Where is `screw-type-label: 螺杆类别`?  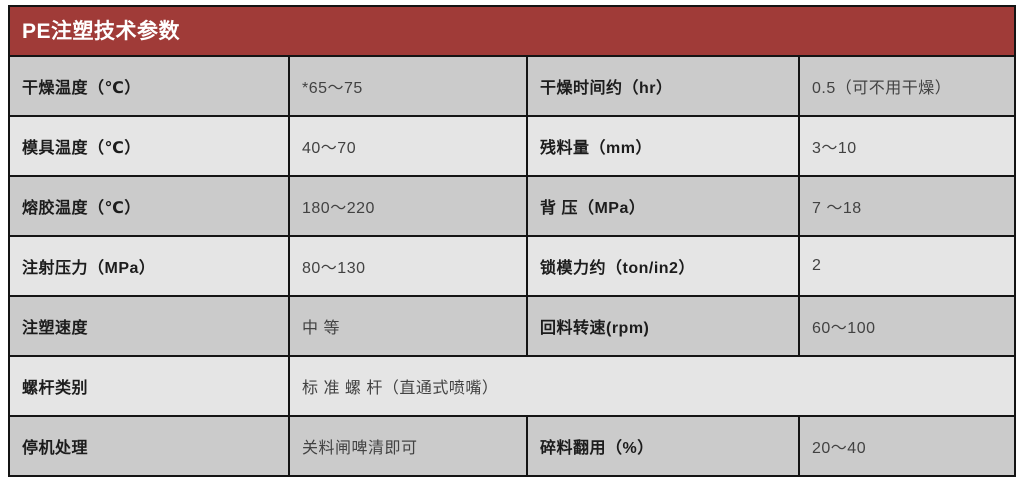 screw-type-label: 螺杆类别 is located at coordinates (149, 386).